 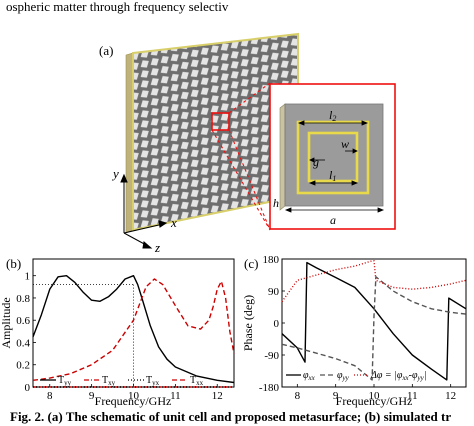 I want to click on series-line-delta, so click(x=374, y=281).